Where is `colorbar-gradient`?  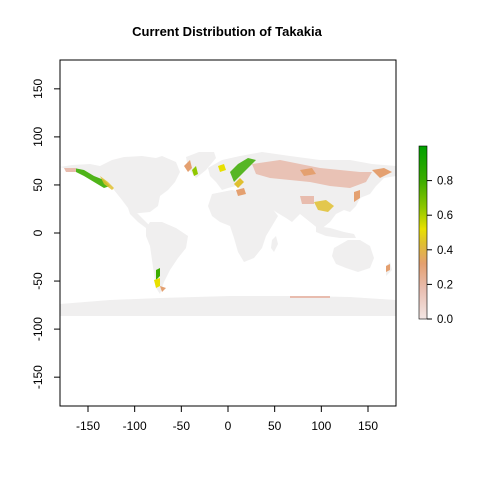
colorbar-gradient is located at coordinates (423, 232).